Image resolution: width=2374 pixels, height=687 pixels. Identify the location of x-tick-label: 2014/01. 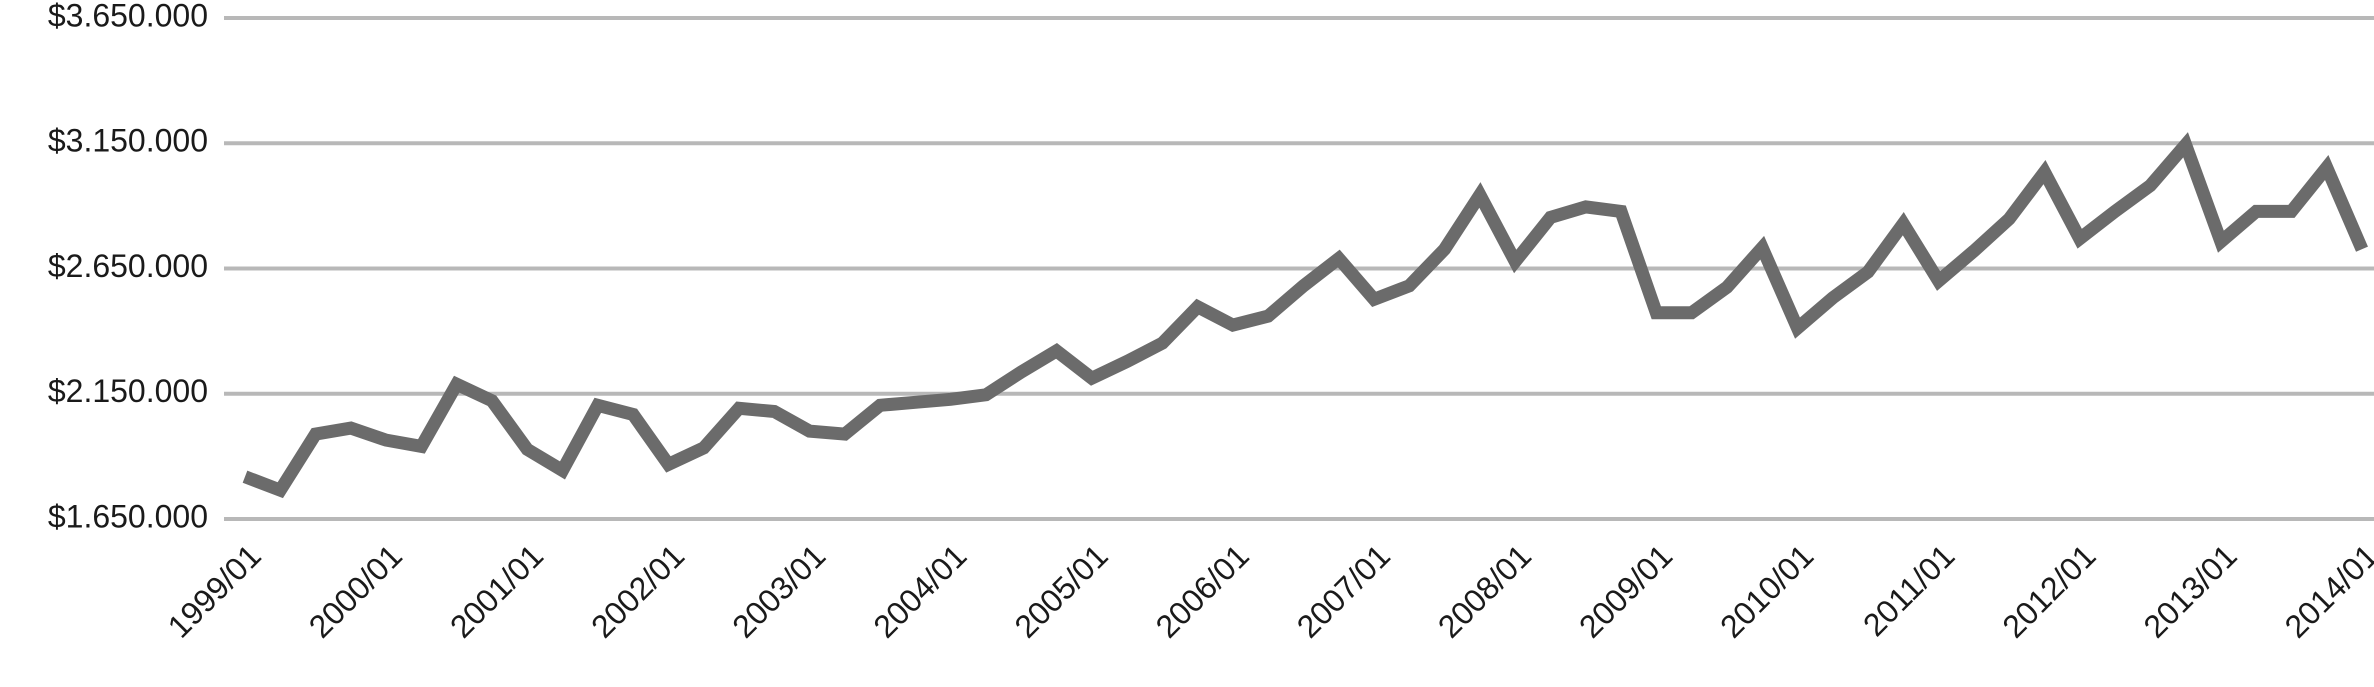
(2326, 590).